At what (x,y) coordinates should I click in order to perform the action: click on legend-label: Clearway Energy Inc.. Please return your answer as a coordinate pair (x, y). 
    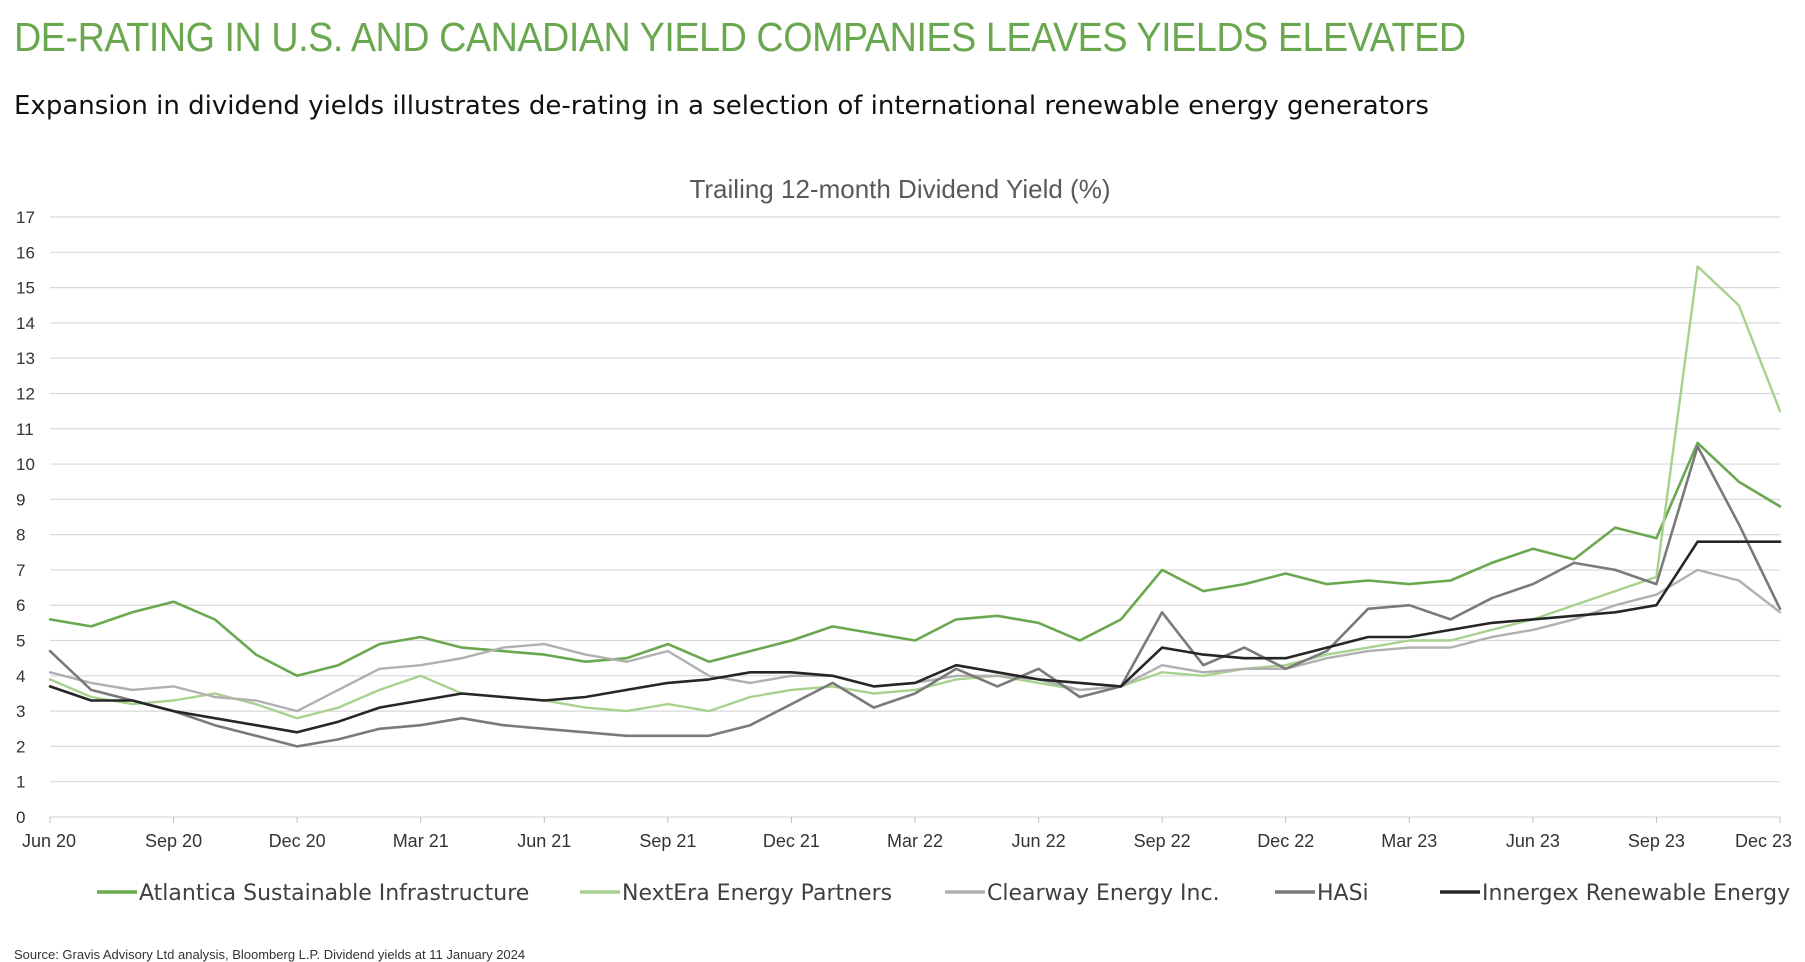
    Looking at the image, I should click on (1103, 893).